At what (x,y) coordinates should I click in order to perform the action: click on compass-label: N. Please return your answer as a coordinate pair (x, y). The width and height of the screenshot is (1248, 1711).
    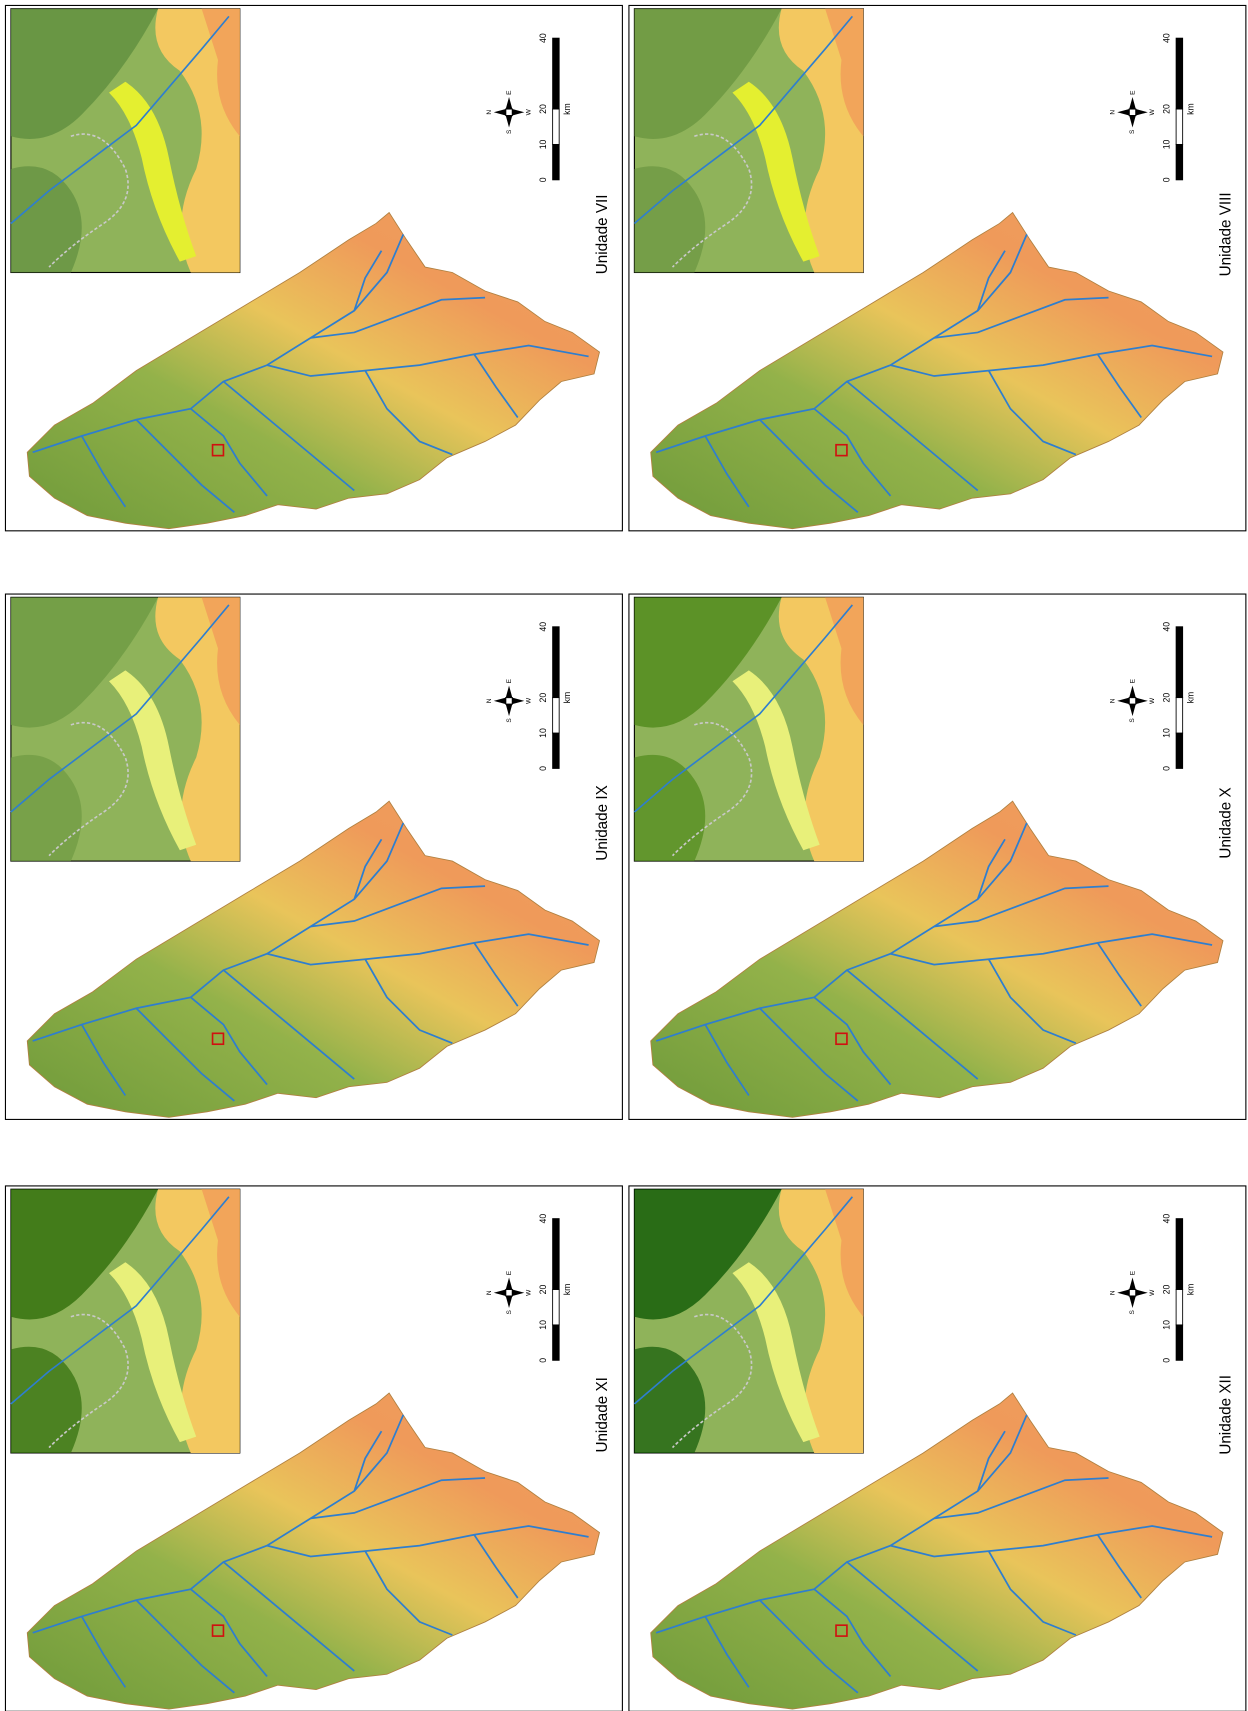
    Looking at the image, I should click on (1113, 112).